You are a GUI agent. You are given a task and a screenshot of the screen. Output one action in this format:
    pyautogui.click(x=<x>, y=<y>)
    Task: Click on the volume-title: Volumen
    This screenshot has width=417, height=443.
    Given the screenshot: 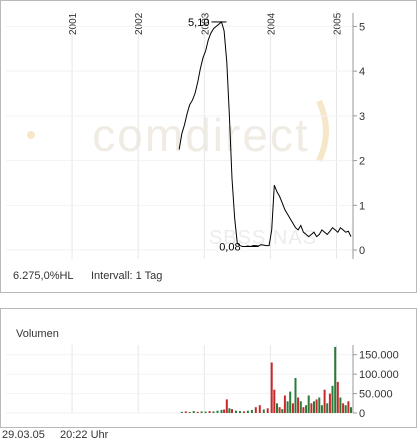 What is the action you would take?
    pyautogui.click(x=37, y=334)
    